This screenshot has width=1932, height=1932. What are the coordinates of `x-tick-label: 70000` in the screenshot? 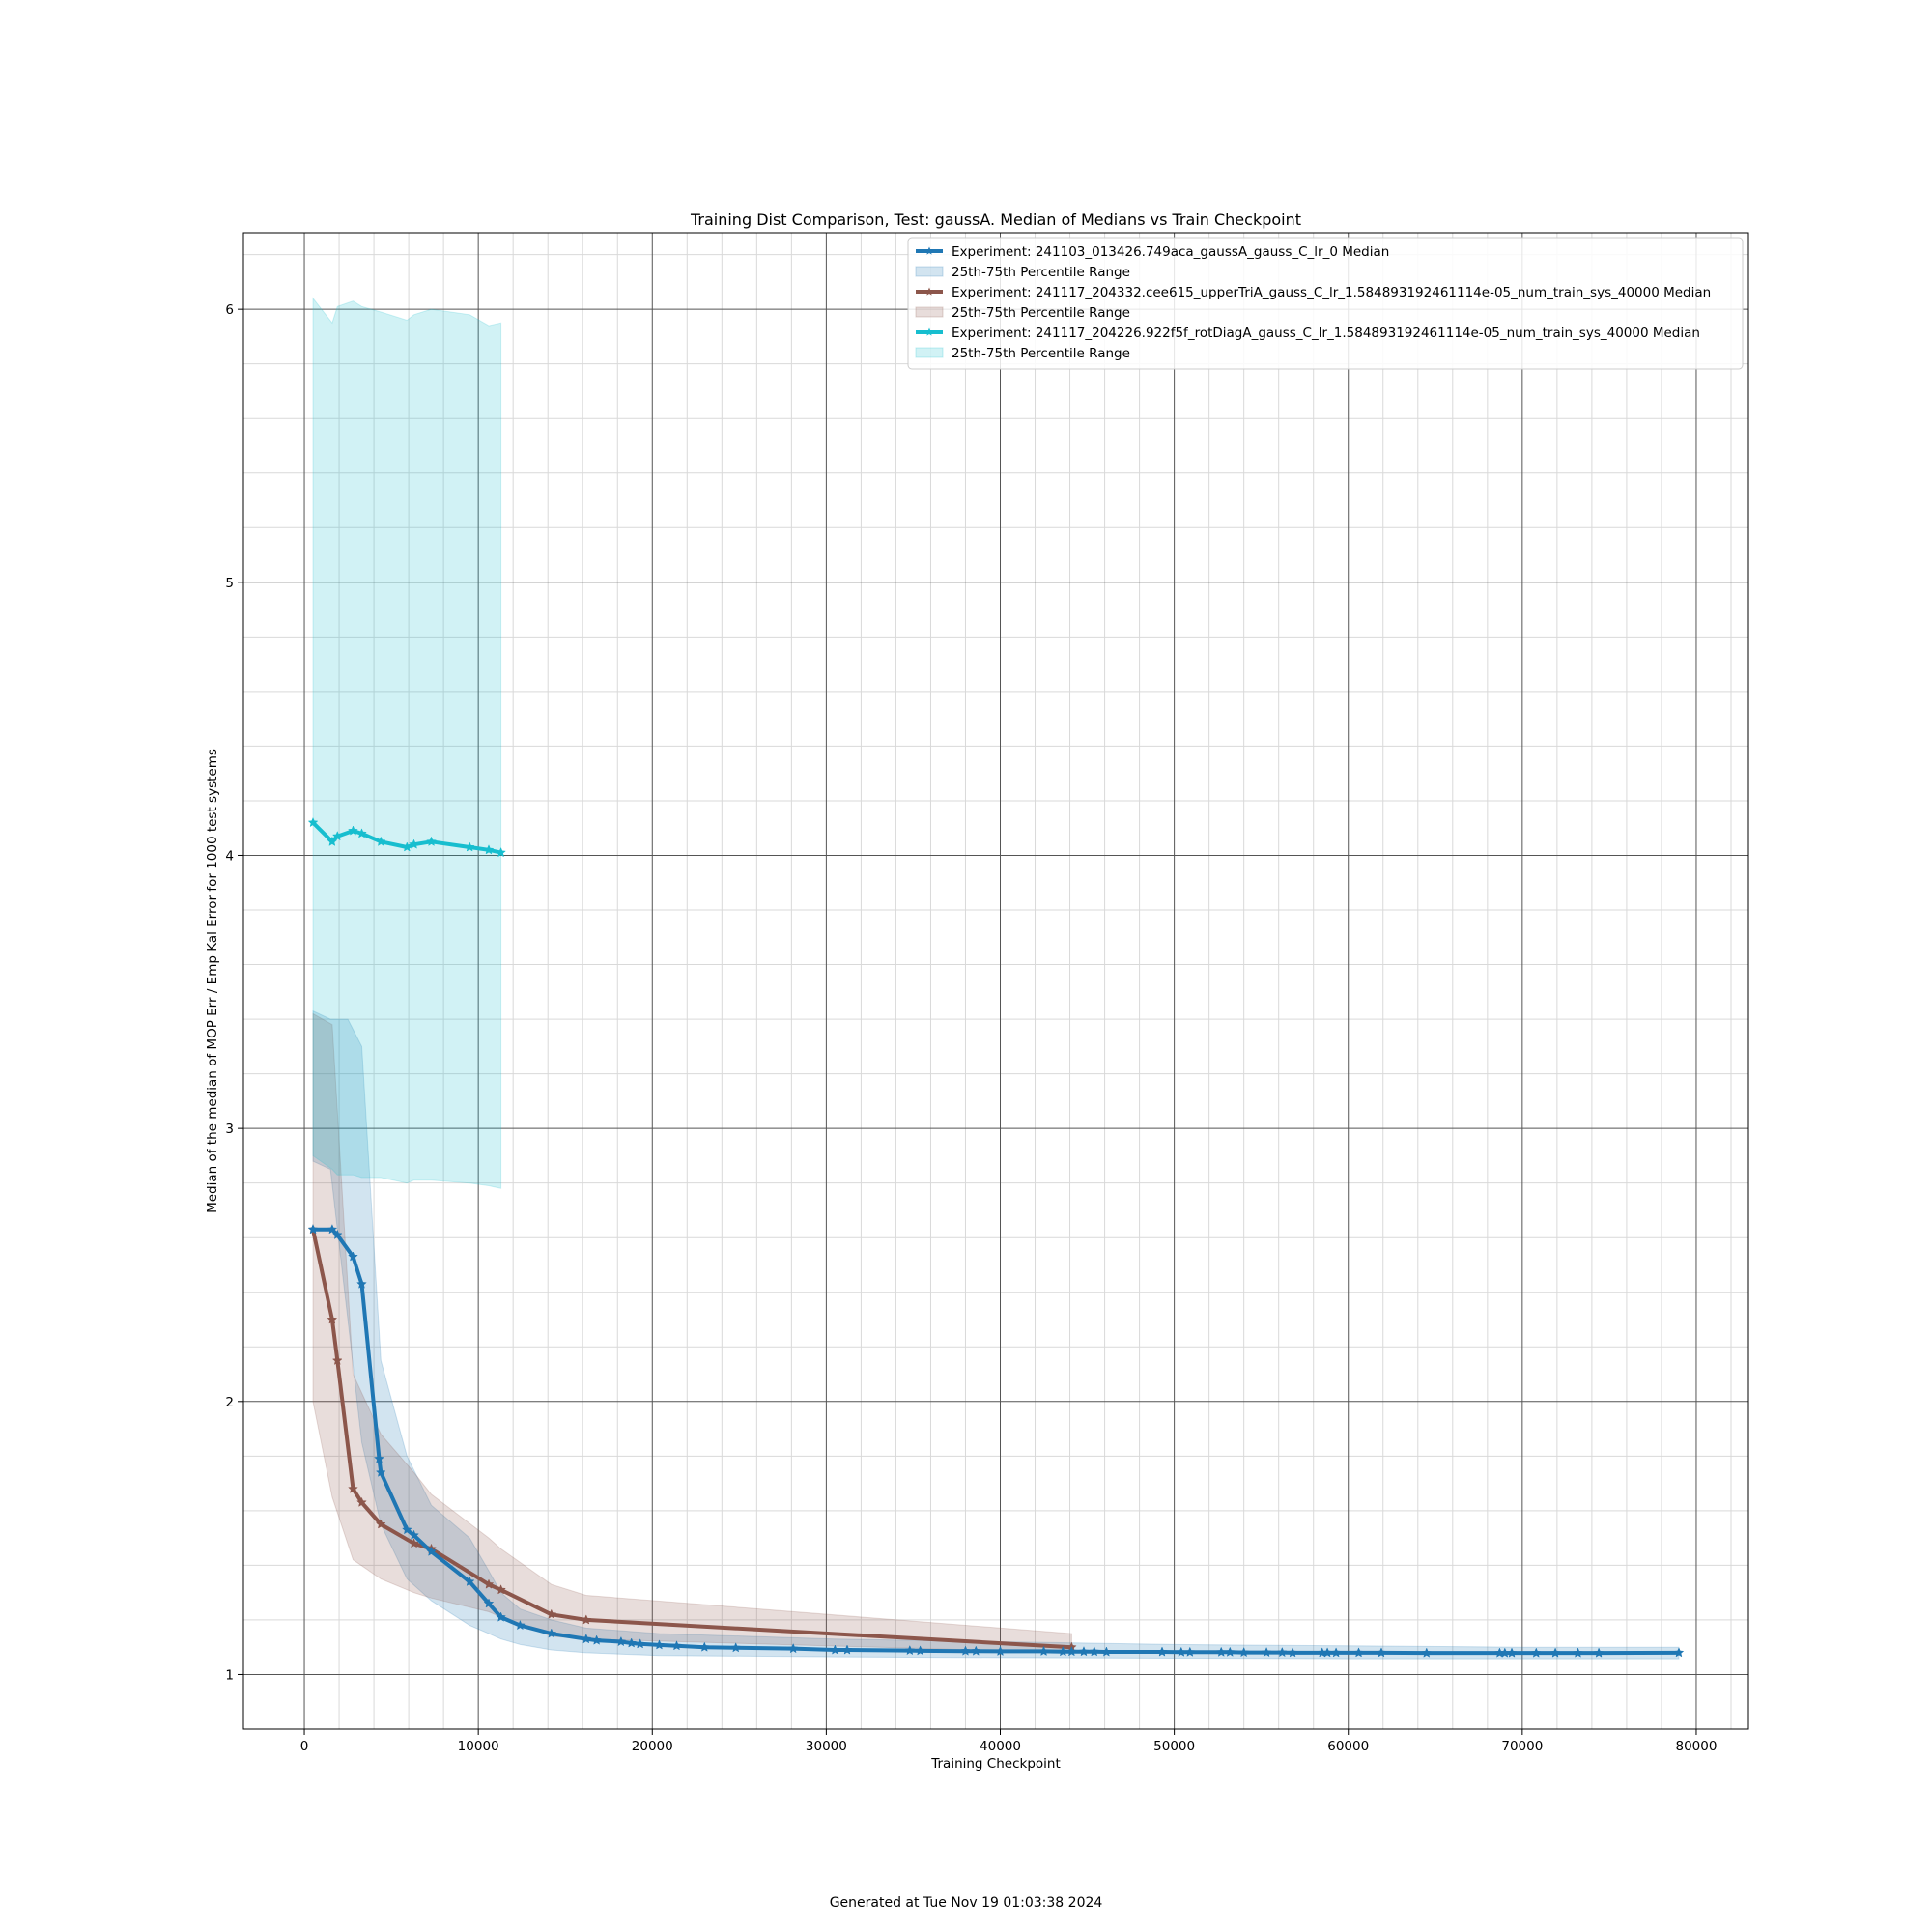 It's located at (1522, 1746).